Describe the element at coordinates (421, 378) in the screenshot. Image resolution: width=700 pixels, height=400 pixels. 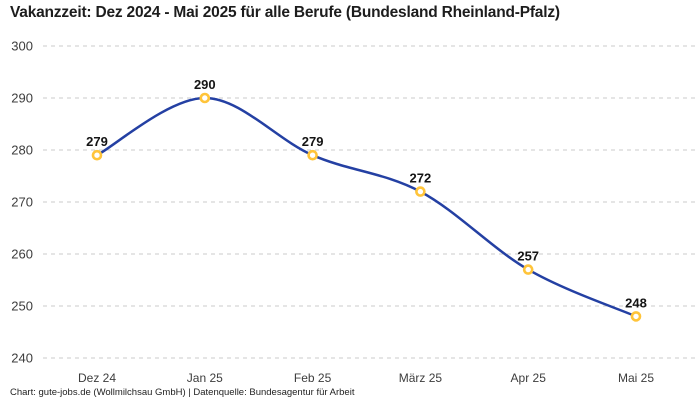
I see `x-axis-tick-label: März 25` at that location.